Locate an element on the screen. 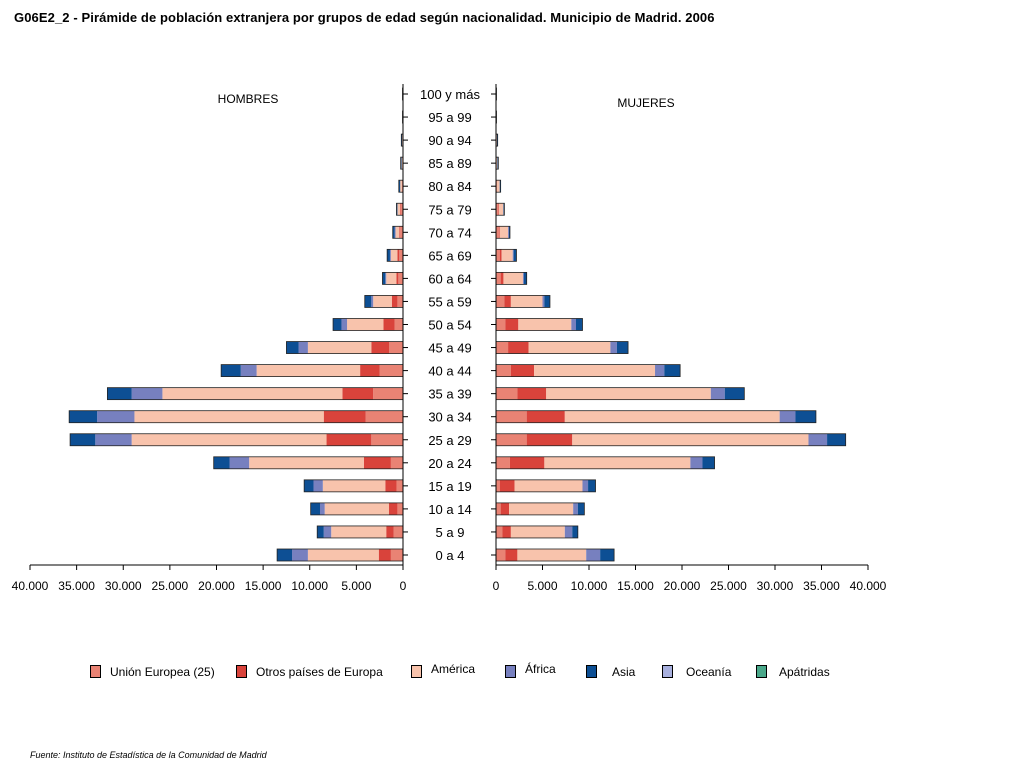 The height and width of the screenshot is (768, 1024). panel-label-mujeres: MUJERES is located at coordinates (645, 103).